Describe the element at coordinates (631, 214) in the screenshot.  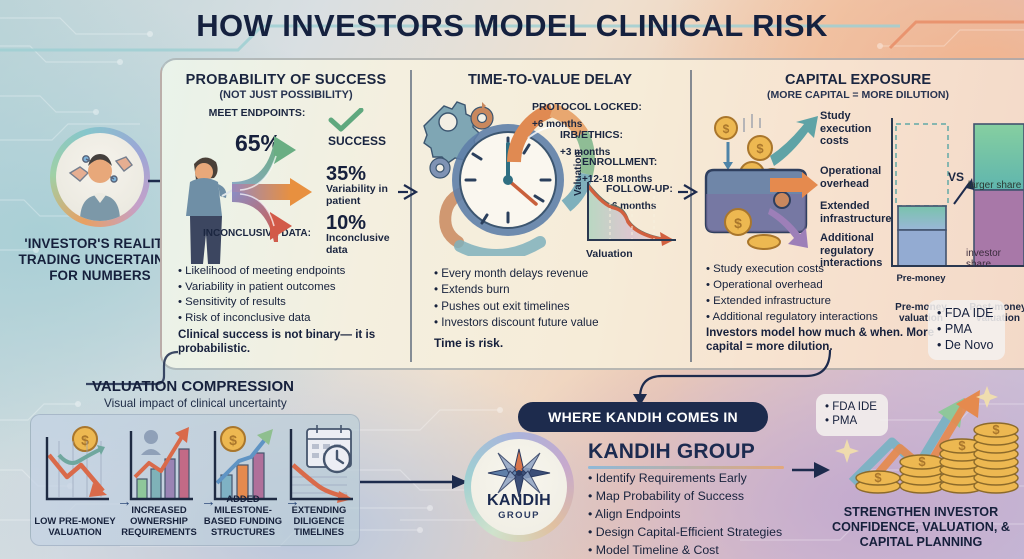
I see `valuation-decline-chart` at that location.